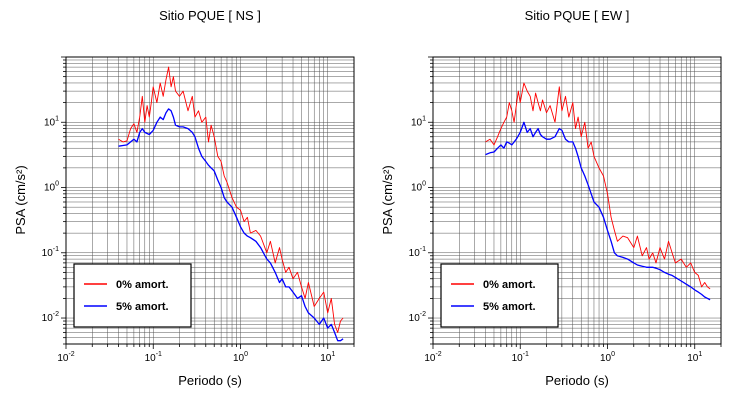 Image resolution: width=730 pixels, height=400 pixels. I want to click on chart-title: Sitio PQUE [ EW ], so click(577, 15).